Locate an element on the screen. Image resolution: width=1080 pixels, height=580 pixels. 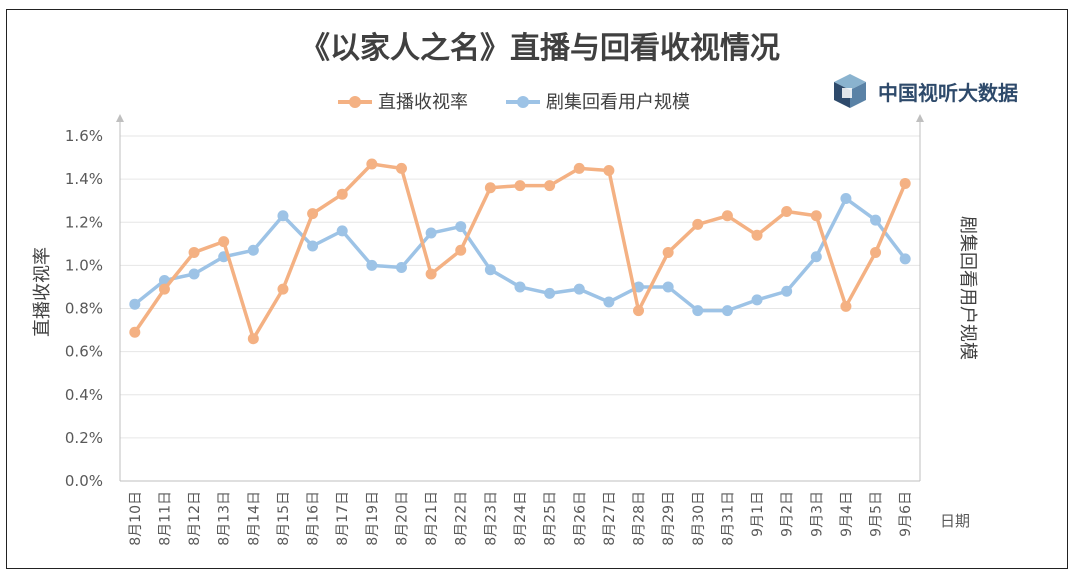
y-tick-label: 1.2% is located at coordinates (84, 222).